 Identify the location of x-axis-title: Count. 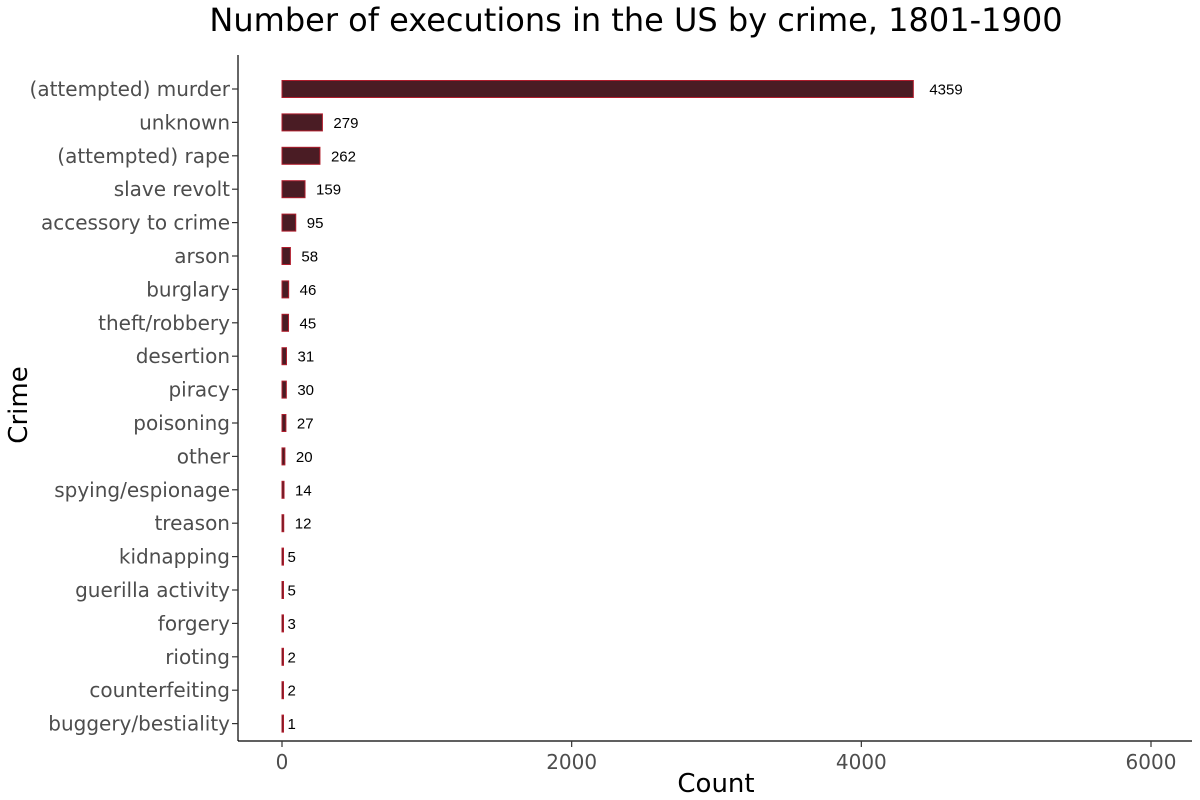
(715, 784).